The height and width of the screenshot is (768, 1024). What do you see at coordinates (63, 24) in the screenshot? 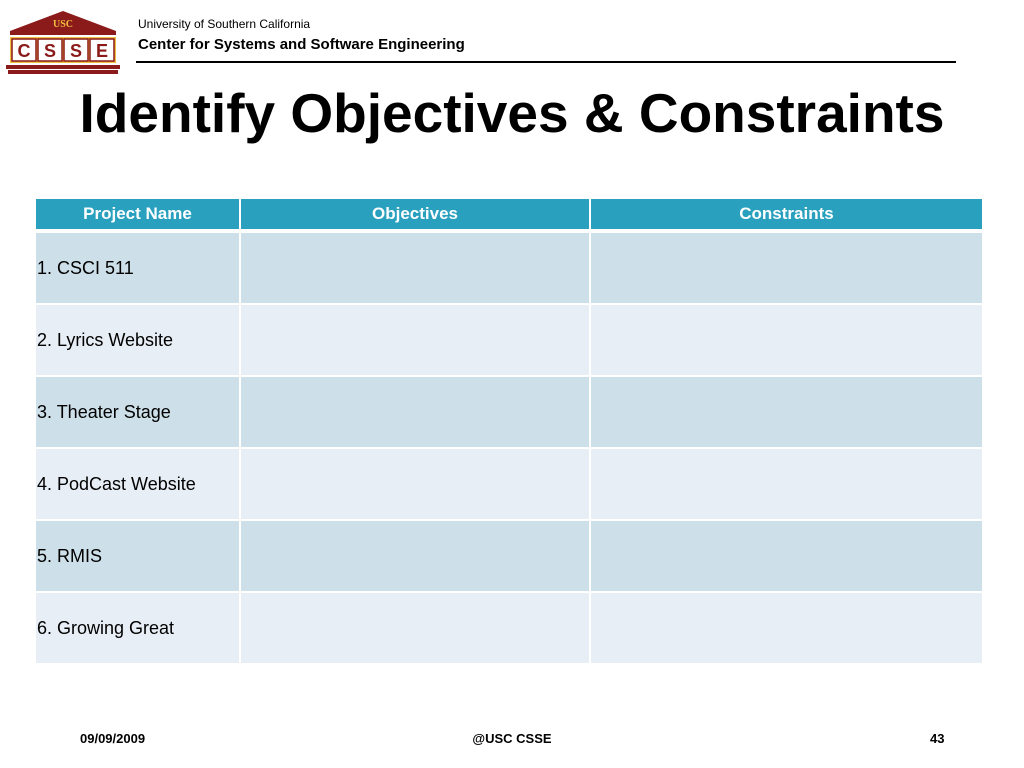
I see `svg-text: USC` at bounding box center [63, 24].